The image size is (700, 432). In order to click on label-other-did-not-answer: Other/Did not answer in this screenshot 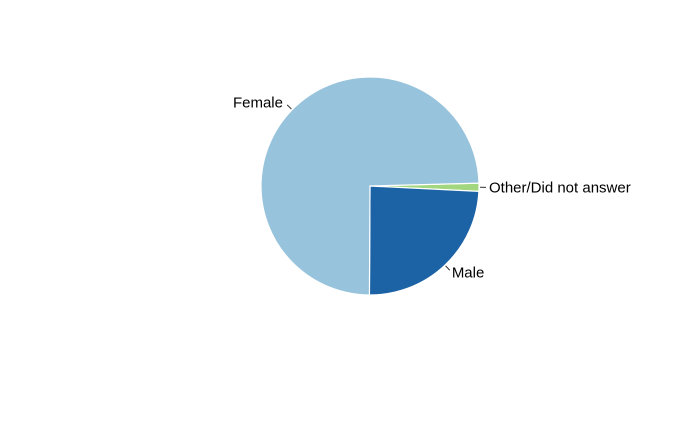, I will do `click(560, 187)`.